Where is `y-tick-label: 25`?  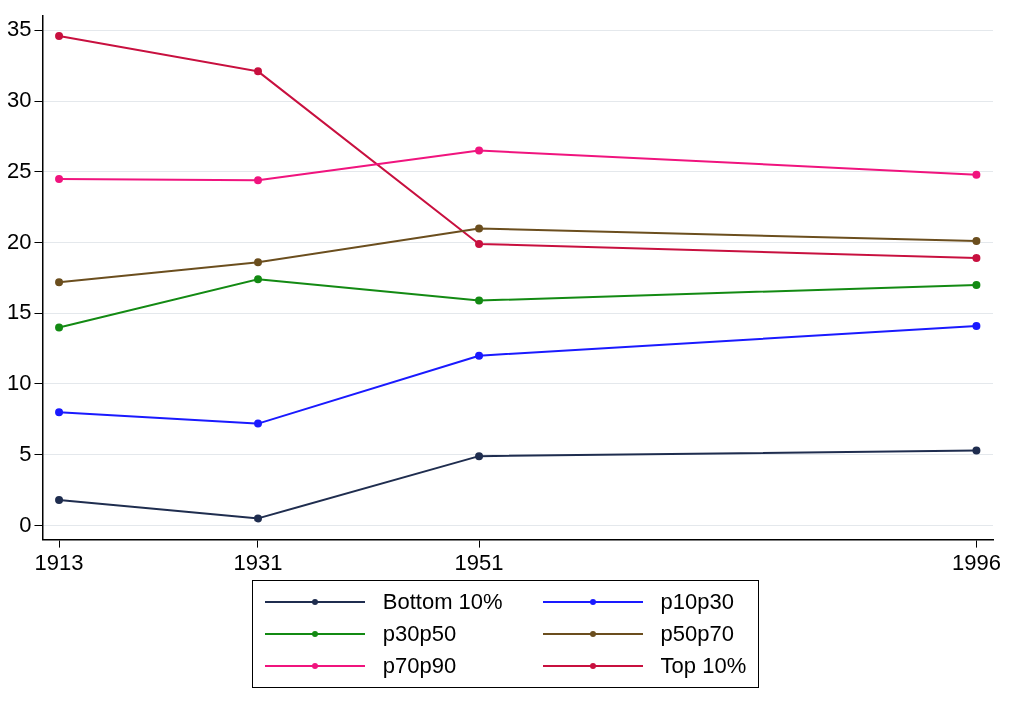
y-tick-label: 25 is located at coordinates (19, 170).